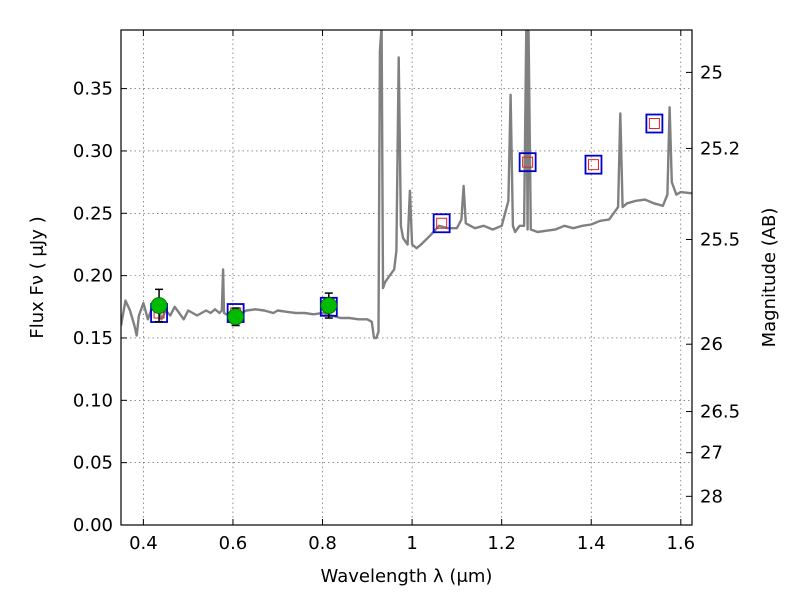 The width and height of the screenshot is (800, 600). Describe the element at coordinates (322, 543) in the screenshot. I see `x-tick-label: 0.8` at that location.